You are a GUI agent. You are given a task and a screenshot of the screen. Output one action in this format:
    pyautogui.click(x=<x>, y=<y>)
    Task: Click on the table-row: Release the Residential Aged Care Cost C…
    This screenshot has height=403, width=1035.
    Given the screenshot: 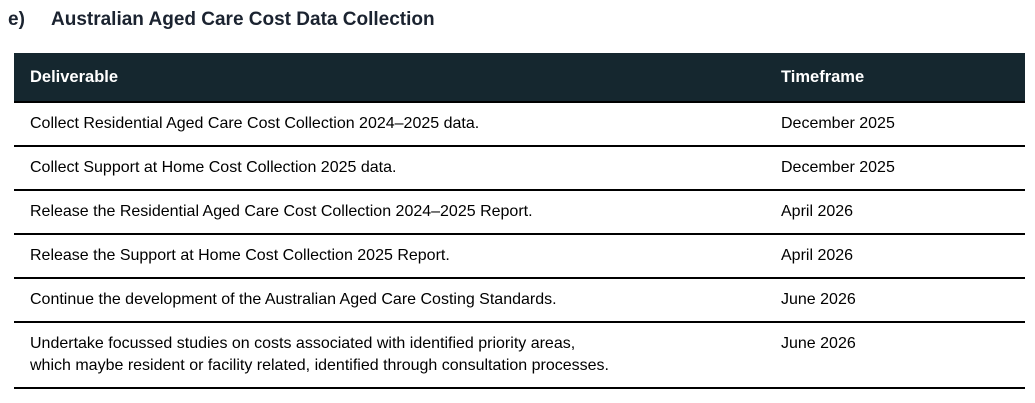 What is the action you would take?
    pyautogui.click(x=519, y=212)
    